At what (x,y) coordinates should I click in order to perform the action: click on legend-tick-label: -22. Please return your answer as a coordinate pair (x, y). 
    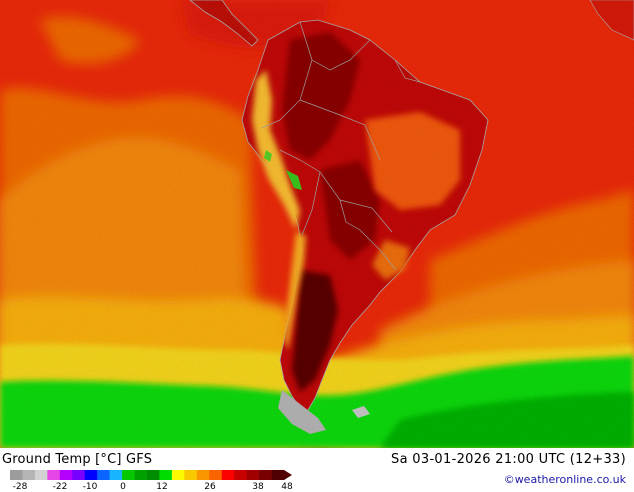
    Looking at the image, I should click on (60, 487).